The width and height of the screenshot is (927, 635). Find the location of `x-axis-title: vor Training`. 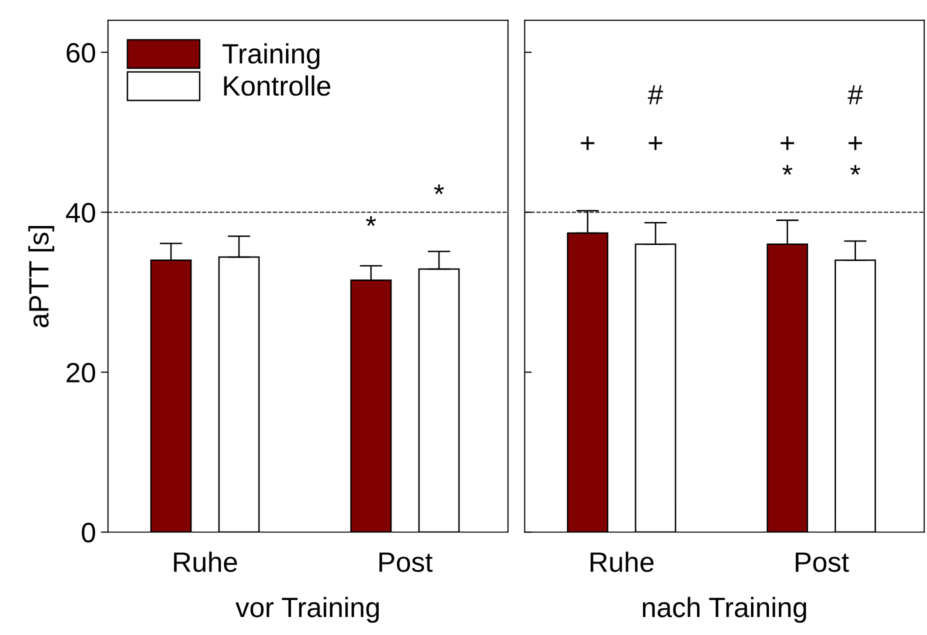

x-axis-title: vor Training is located at coordinates (307, 609).